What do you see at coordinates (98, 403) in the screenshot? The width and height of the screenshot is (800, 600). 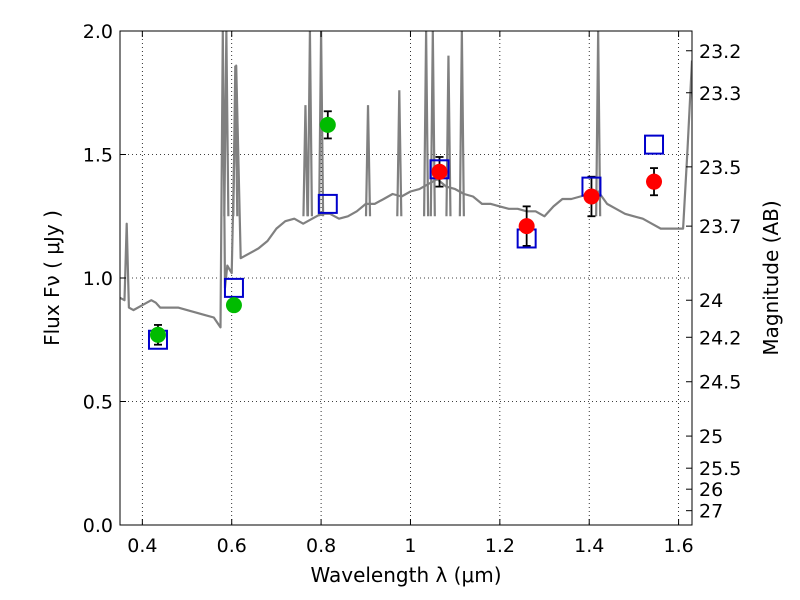 I see `y-tick-label: 0.5` at bounding box center [98, 403].